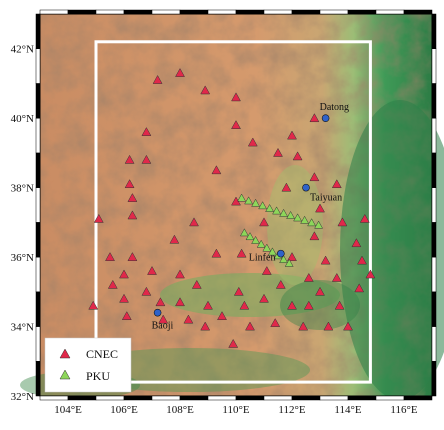 Image resolution: width=444 pixels, height=430 pixels. What do you see at coordinates (22, 189) in the screenshot?
I see `lat-tick-label: 38°N` at bounding box center [22, 189].